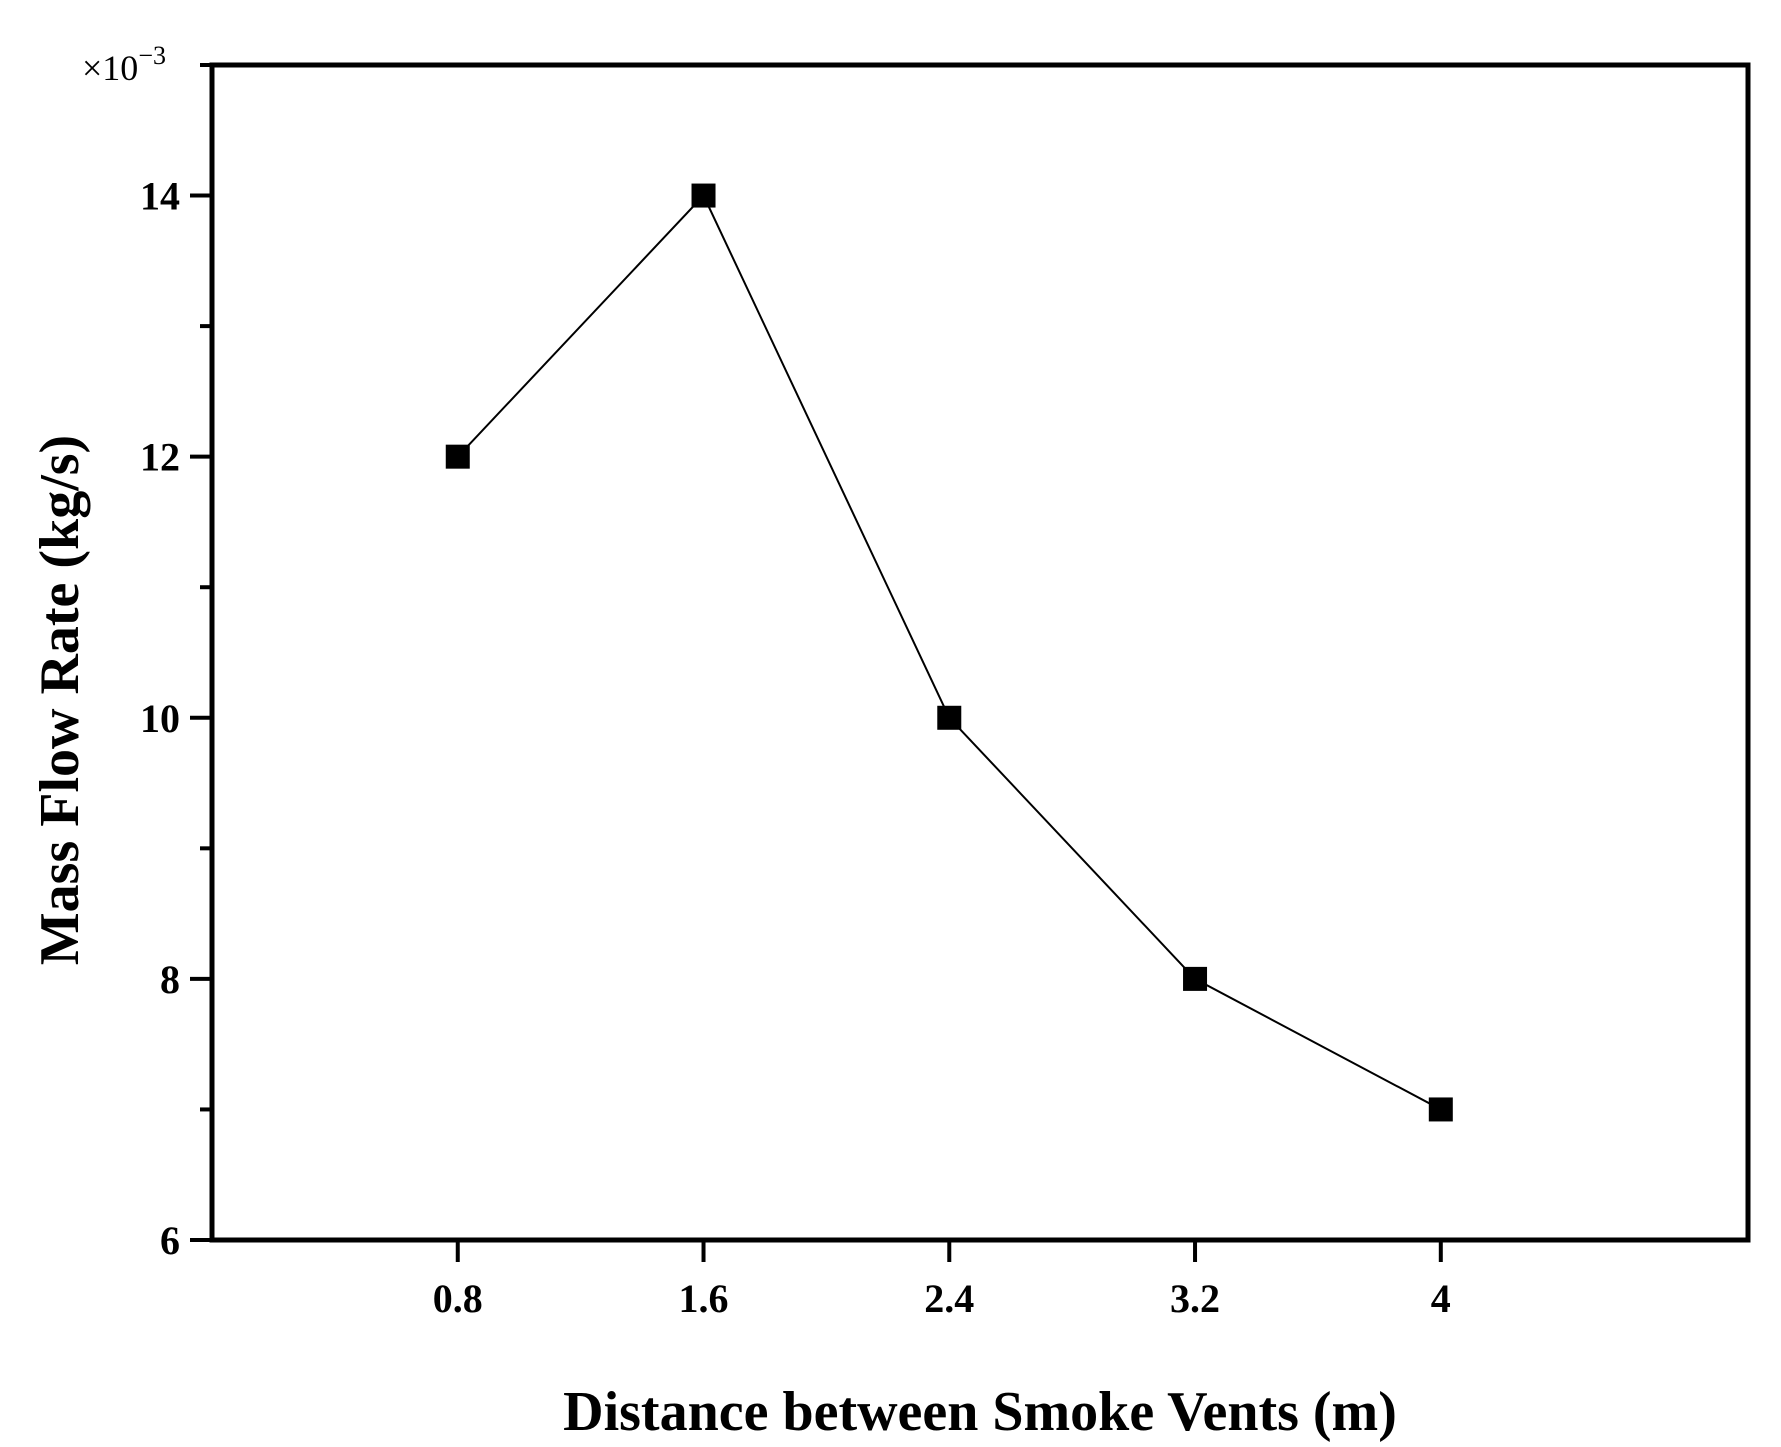  Describe the element at coordinates (110, 68) in the screenshot. I see `y-axis-multiplier-base: ×10` at that location.